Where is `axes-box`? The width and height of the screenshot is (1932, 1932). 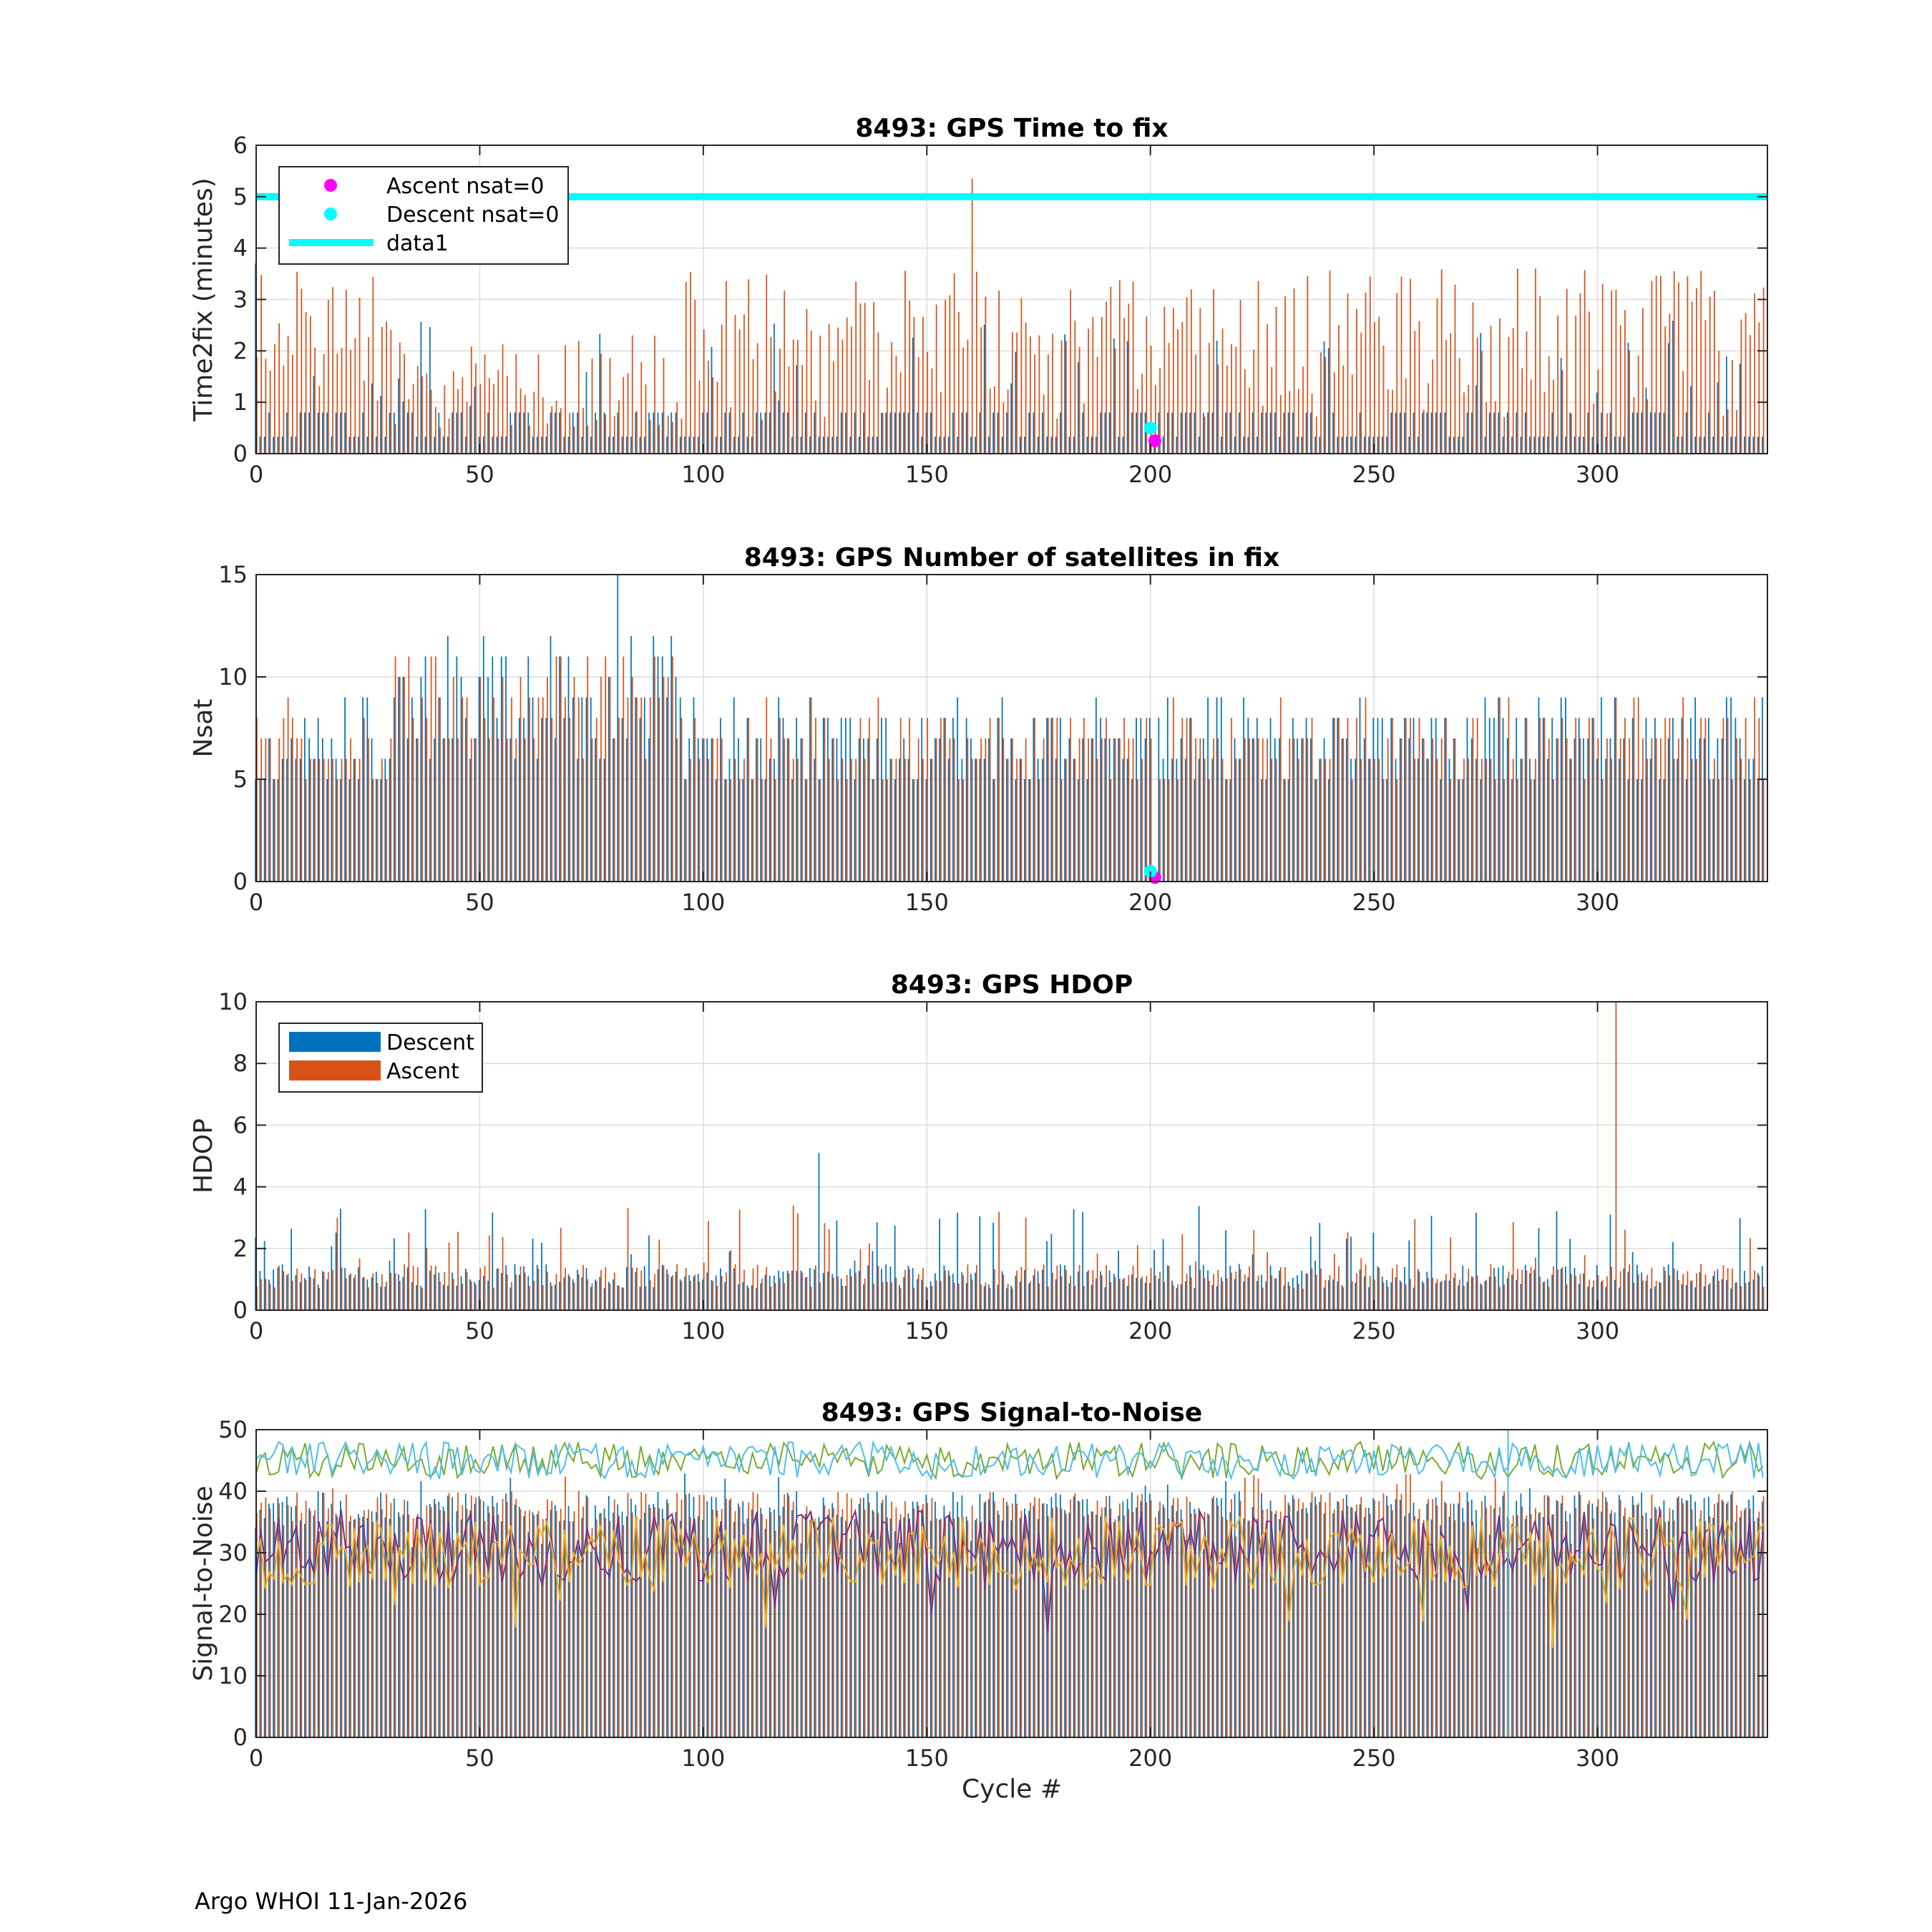 axes-box is located at coordinates (1011, 1584).